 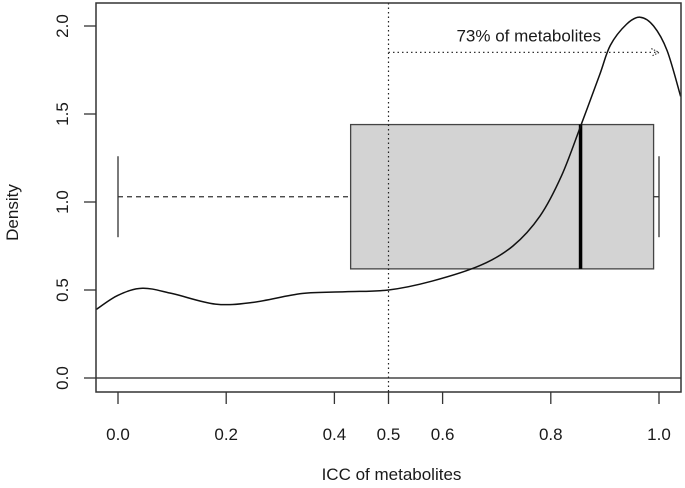 What do you see at coordinates (12, 212) in the screenshot?
I see `y-axis-title: Density` at bounding box center [12, 212].